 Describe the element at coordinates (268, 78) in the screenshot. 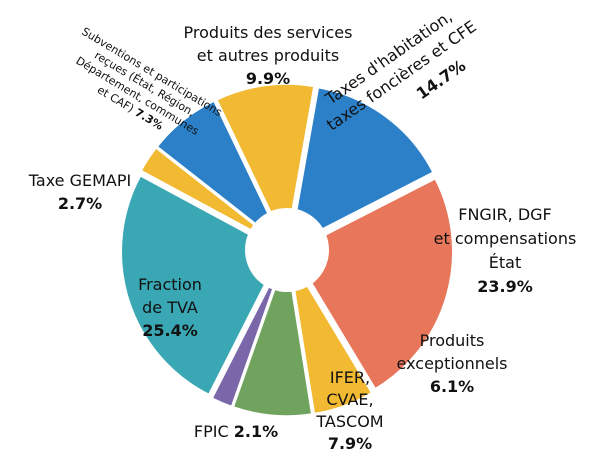

I see `value-label: 9.9%` at that location.